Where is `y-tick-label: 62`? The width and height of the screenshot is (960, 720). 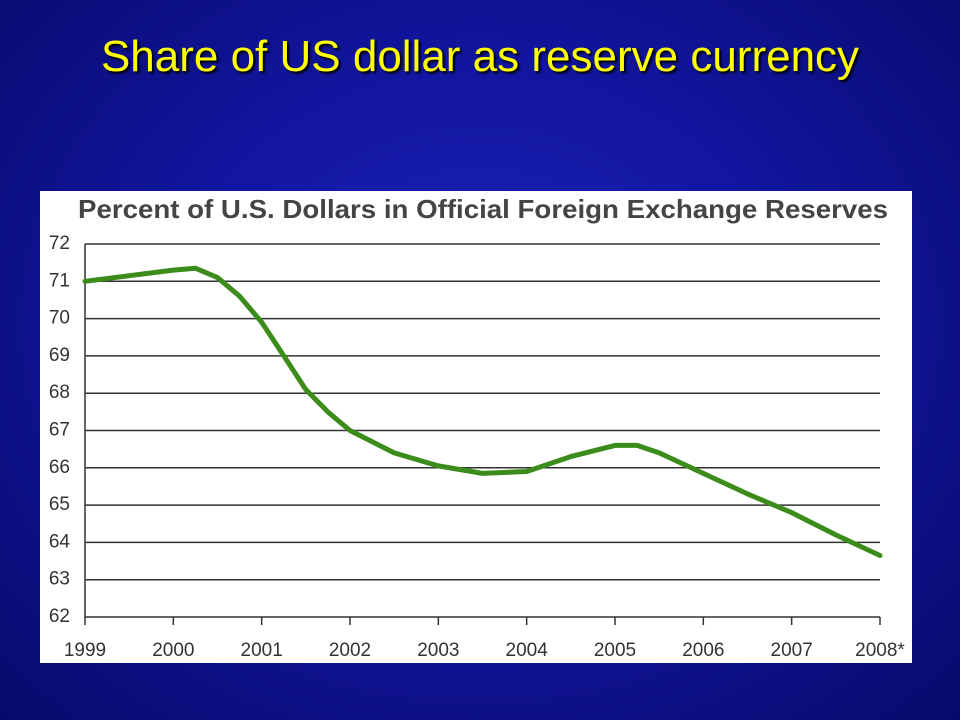 y-tick-label: 62 is located at coordinates (59, 616).